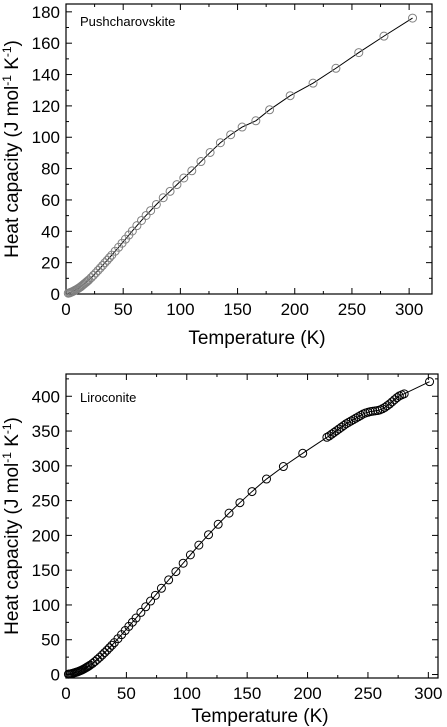 The height and width of the screenshot is (727, 447). Describe the element at coordinates (46, 106) in the screenshot. I see `y-tick-label: 120` at that location.